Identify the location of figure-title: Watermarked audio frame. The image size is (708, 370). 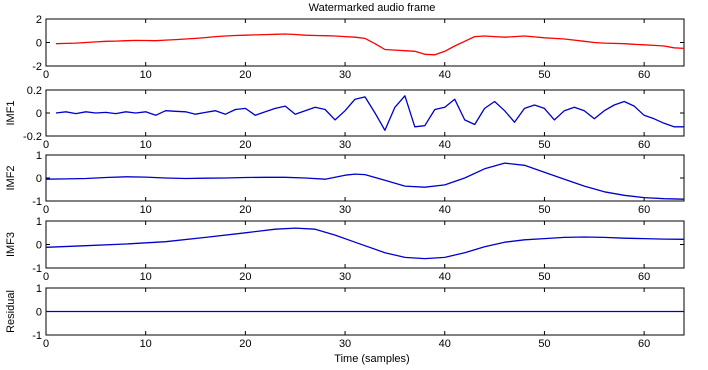
(372, 8).